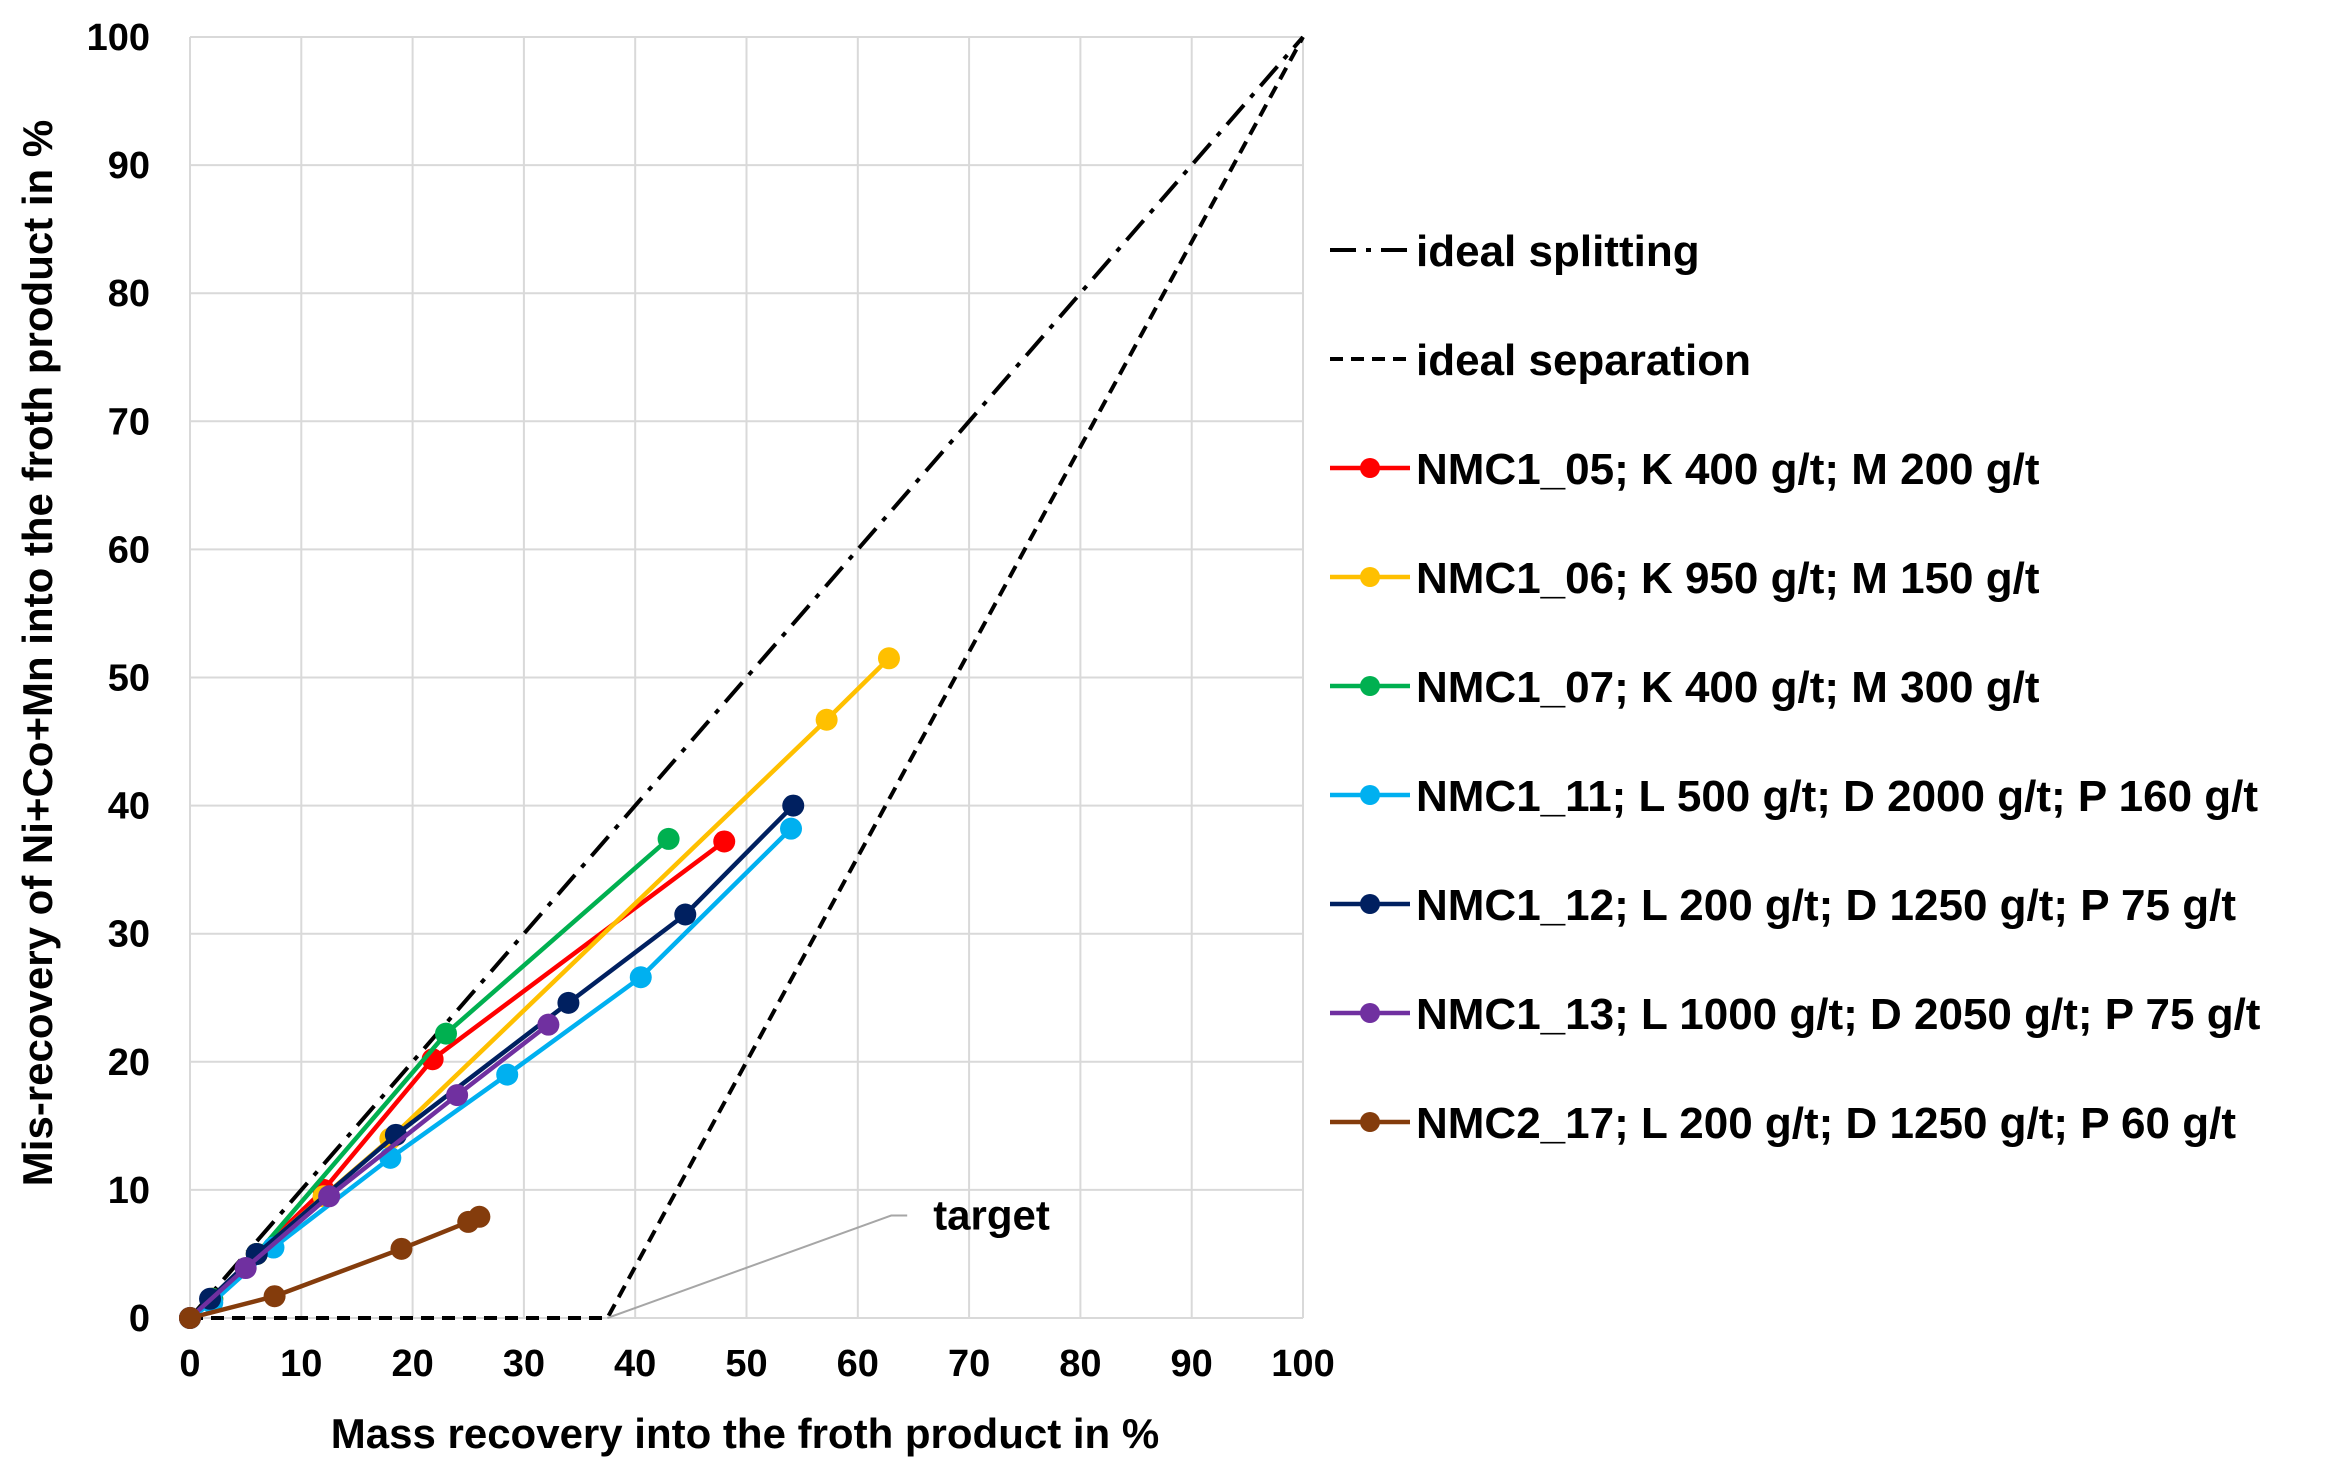 This screenshot has height=1471, width=2339. Describe the element at coordinates (129, 1191) in the screenshot. I see `y-tick-label: 10` at that location.